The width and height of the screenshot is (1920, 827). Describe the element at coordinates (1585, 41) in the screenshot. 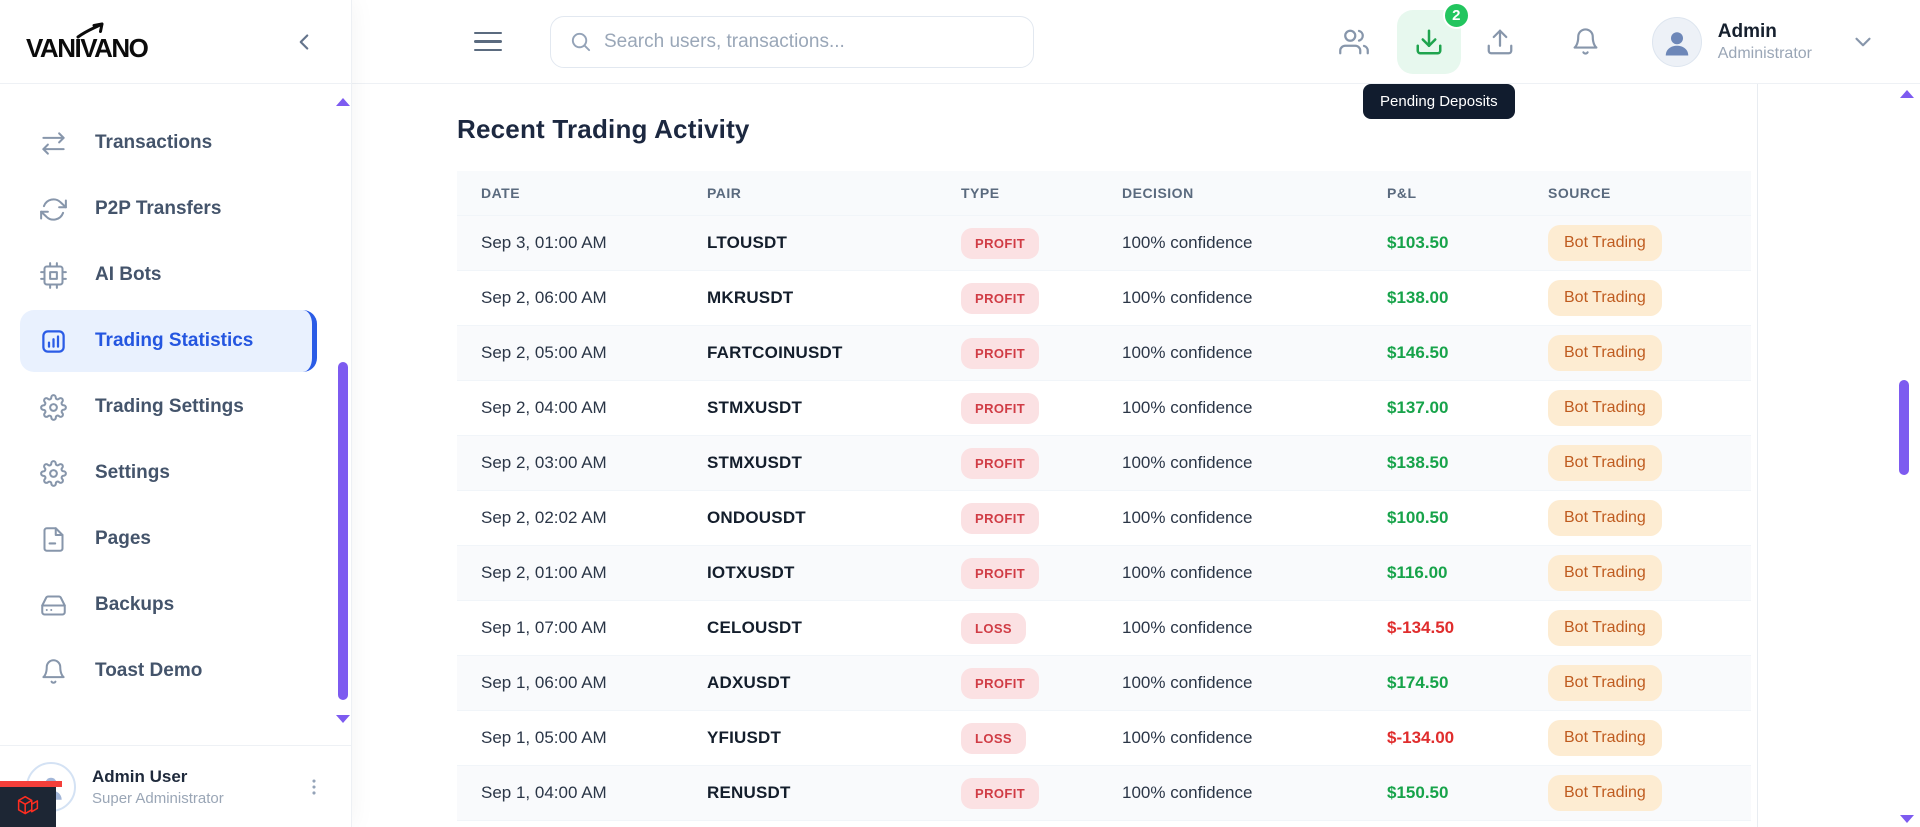

I see `notifications-bell-icon` at that location.